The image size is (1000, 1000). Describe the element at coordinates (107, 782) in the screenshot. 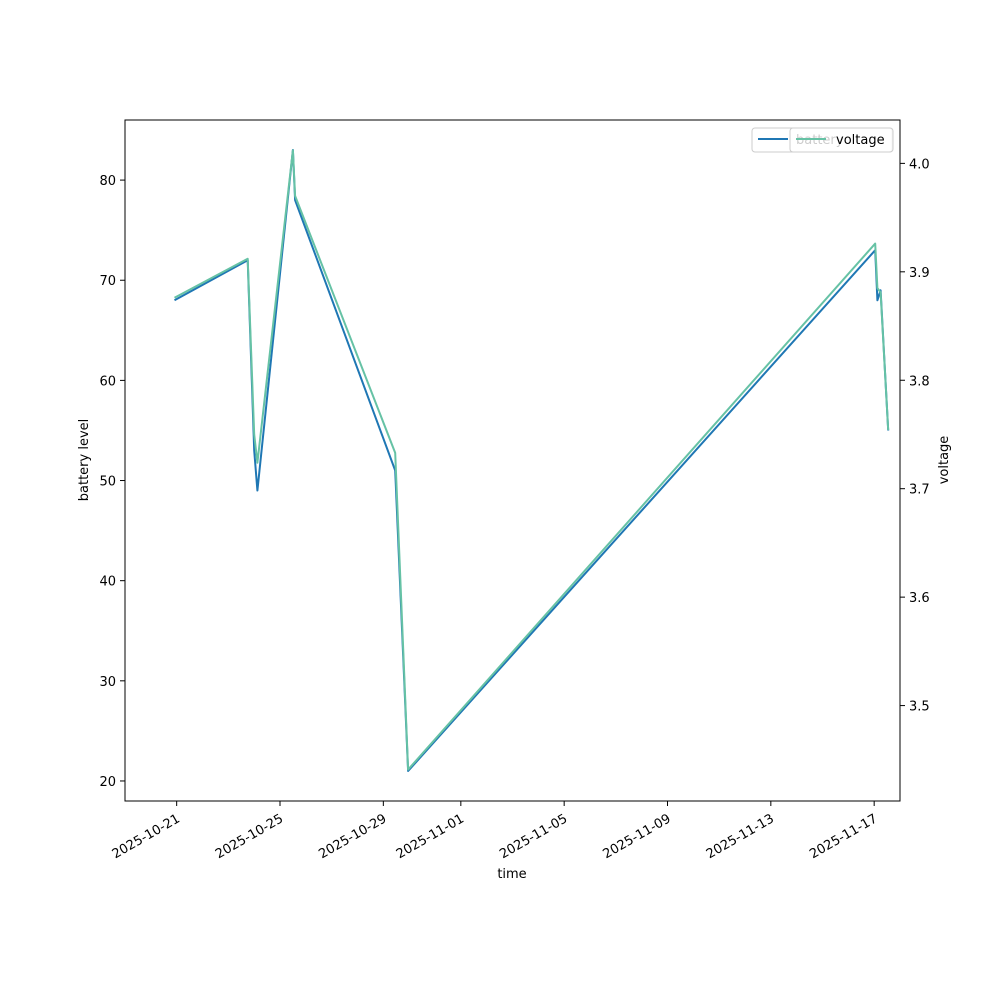

I see `y-tick-label: 20` at that location.